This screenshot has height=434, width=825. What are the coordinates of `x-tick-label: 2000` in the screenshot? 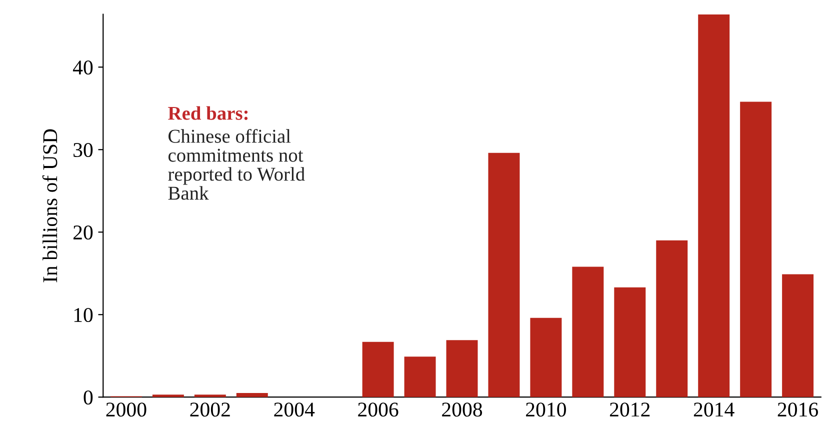 It's located at (126, 409).